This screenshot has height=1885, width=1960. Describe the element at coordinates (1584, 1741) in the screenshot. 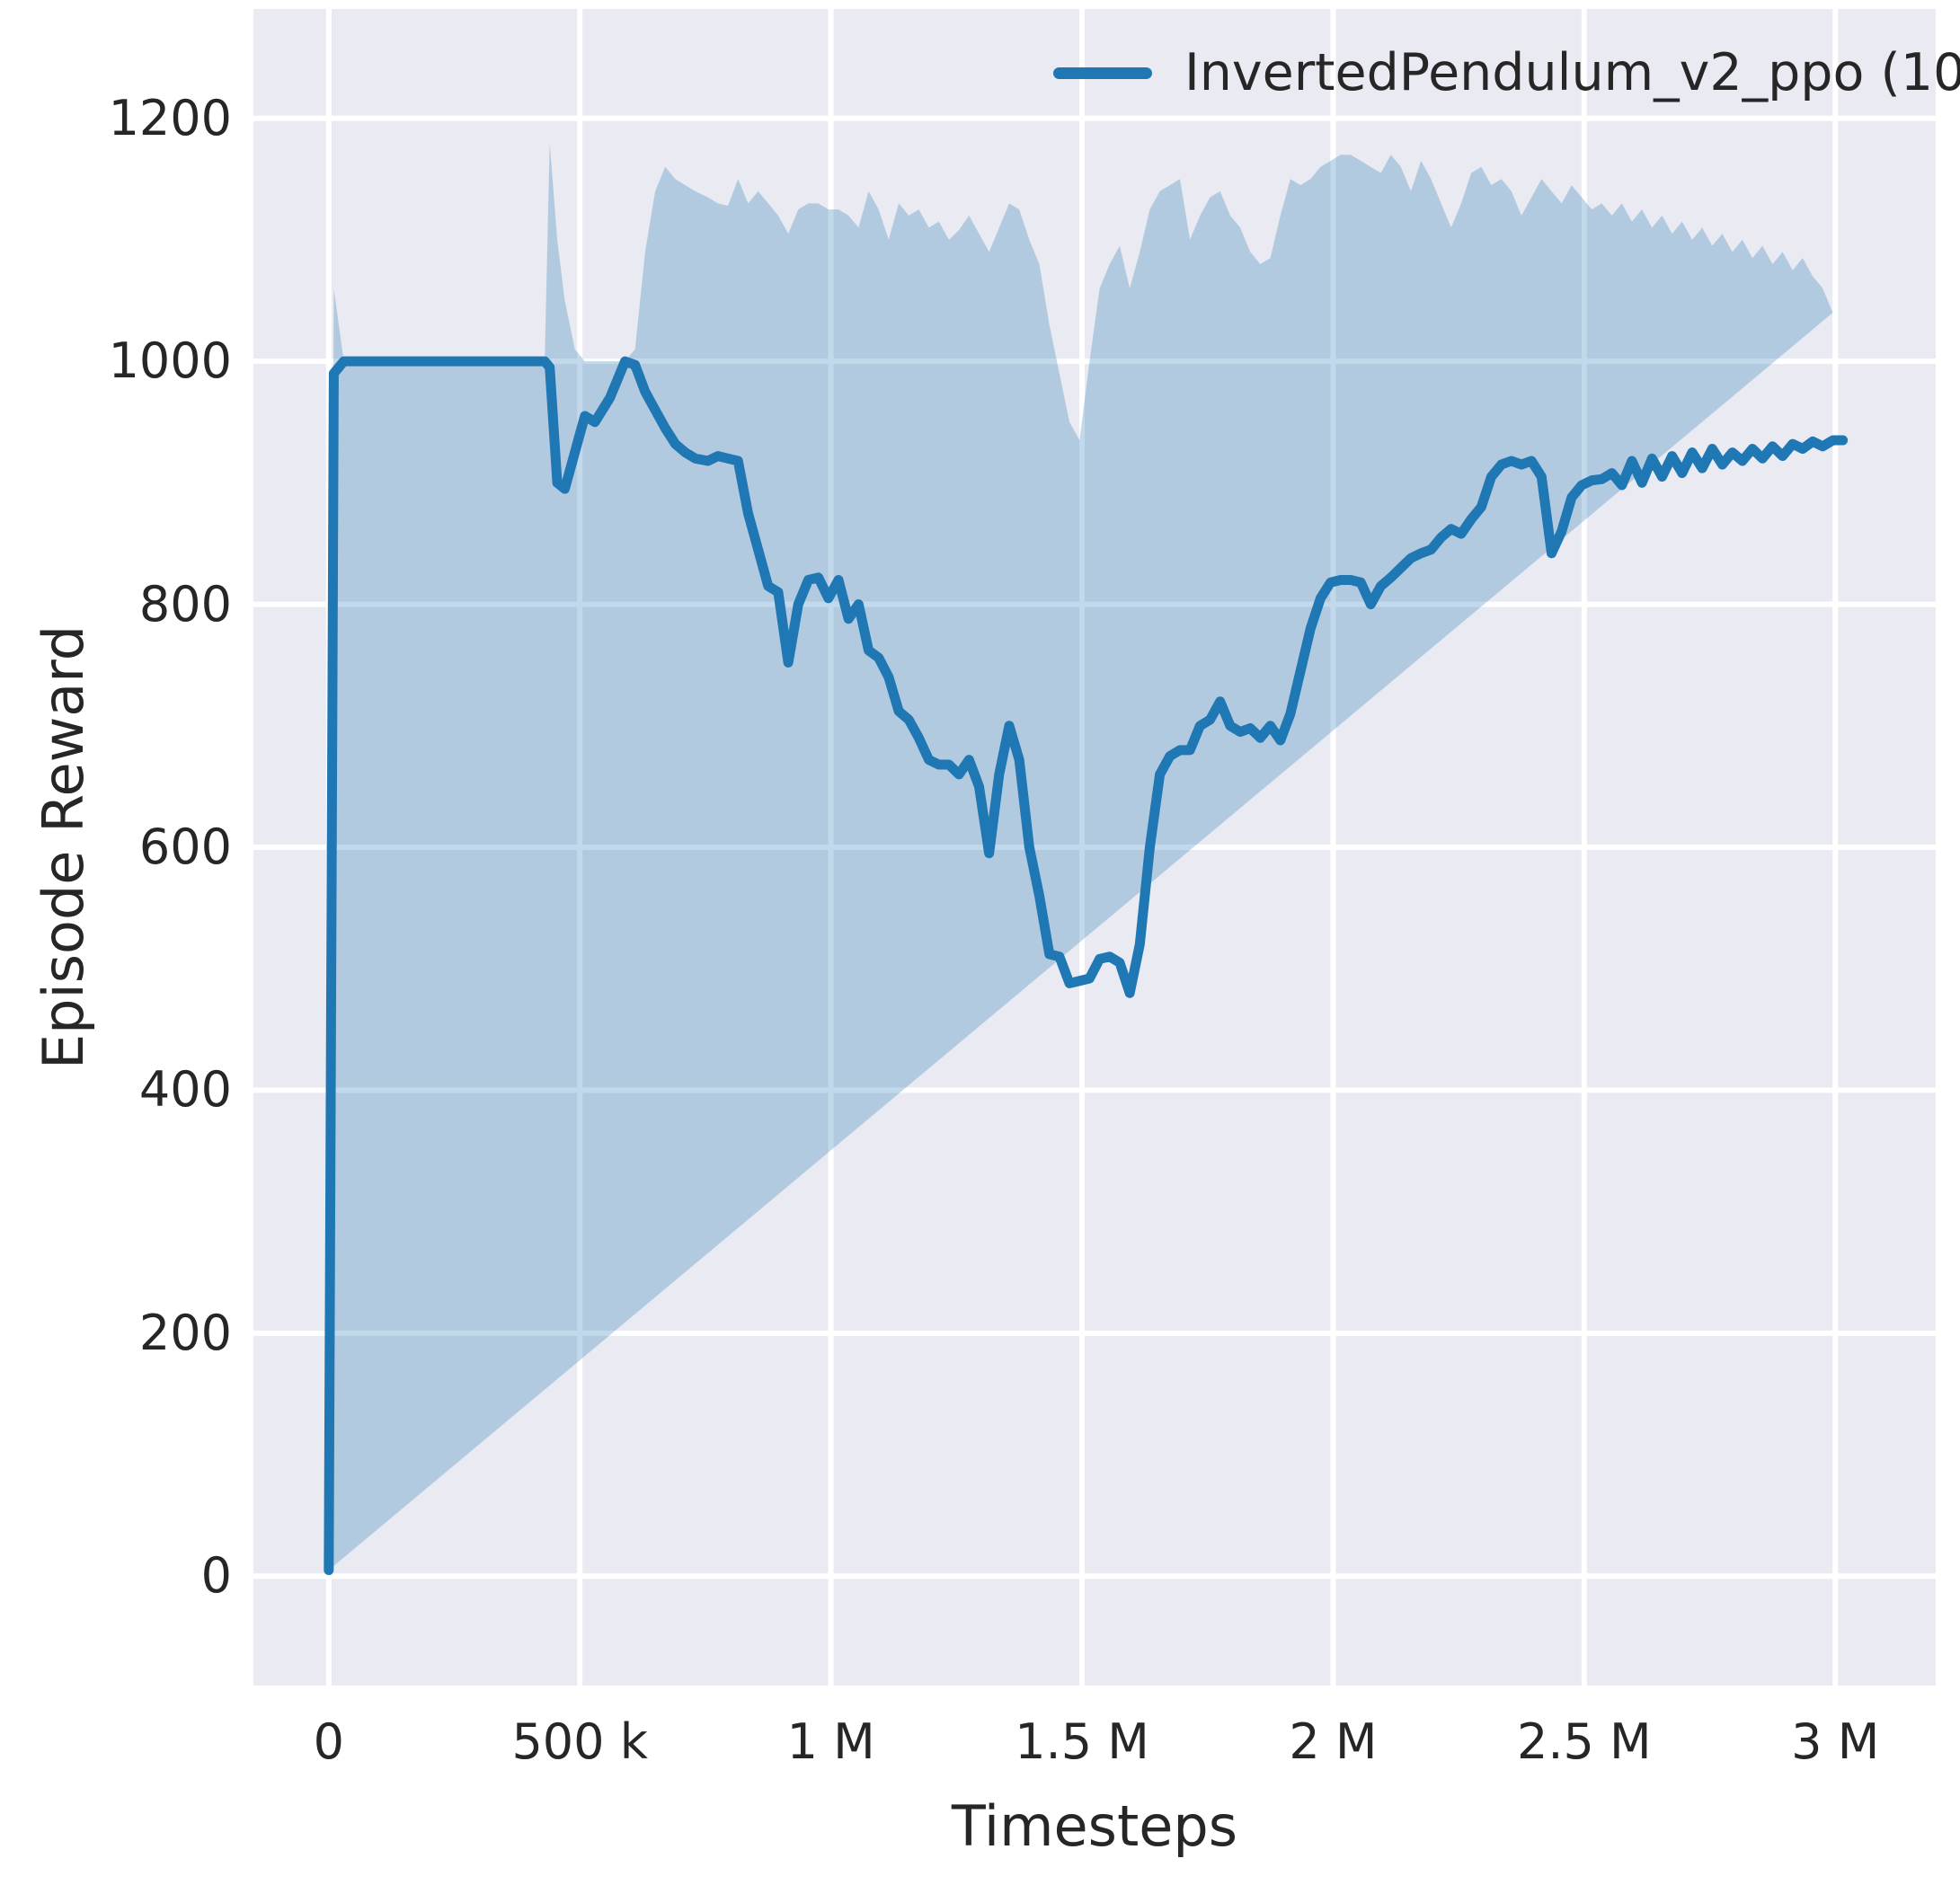

I see `x-tick-label: 2.5 M` at that location.